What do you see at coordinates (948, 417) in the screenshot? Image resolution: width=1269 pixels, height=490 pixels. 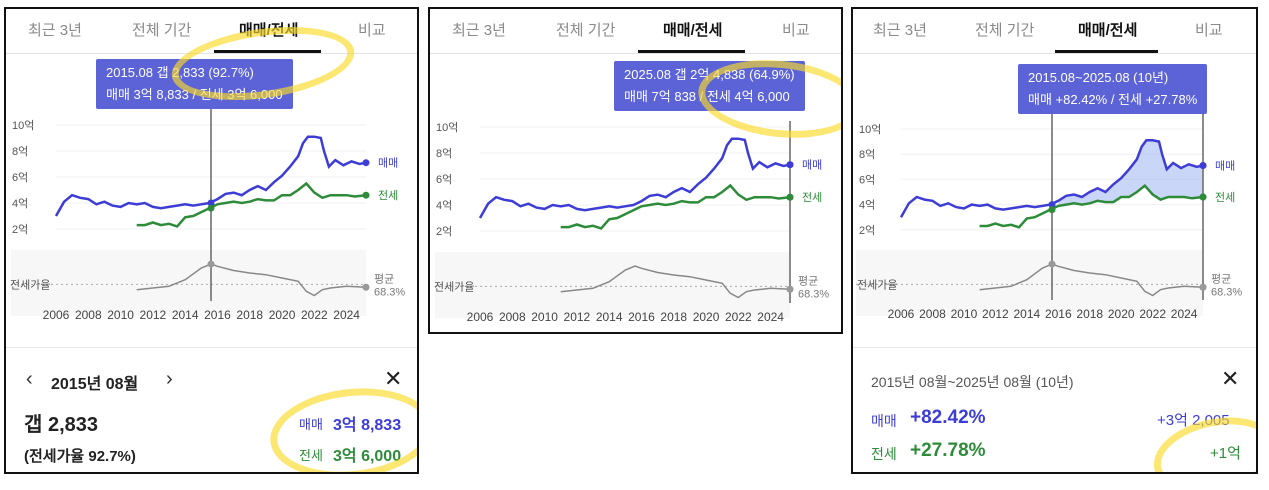 I see `sale-change-pct: +82.42%` at bounding box center [948, 417].